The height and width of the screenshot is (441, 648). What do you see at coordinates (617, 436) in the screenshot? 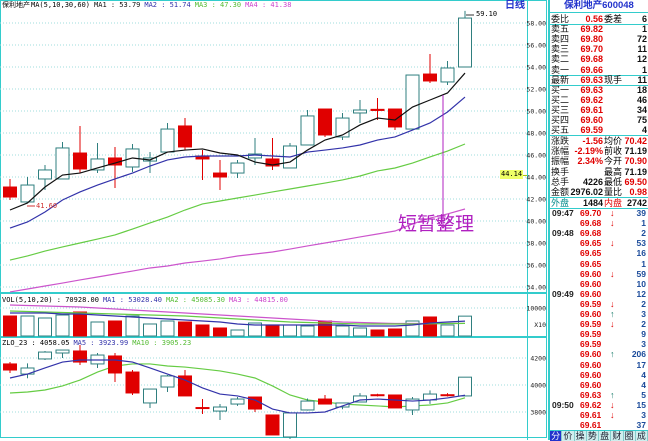
I see `panel-tab: 财` at bounding box center [617, 436].